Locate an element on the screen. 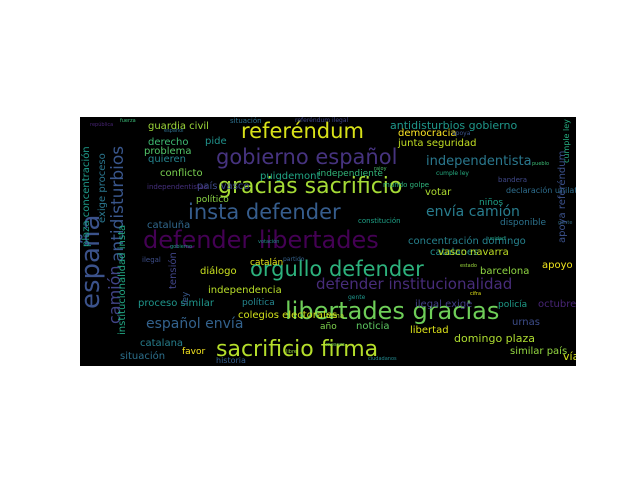  word-cumple-ley: español is located at coordinates (174, 131).